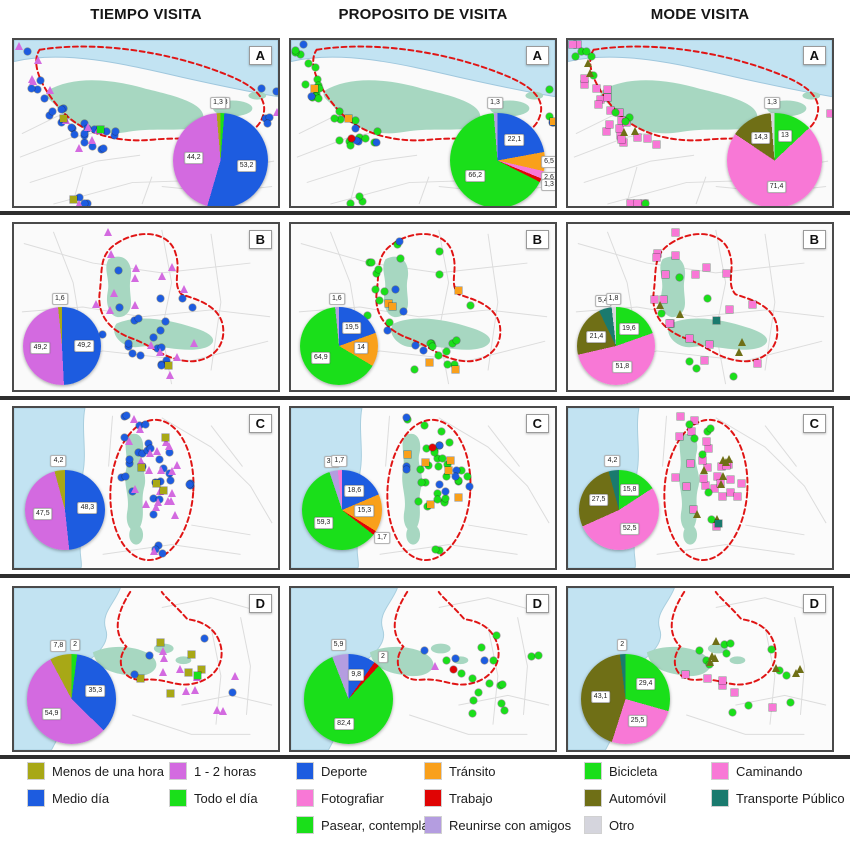 The width and height of the screenshot is (850, 841). What do you see at coordinates (629, 489) in the screenshot?
I see `pie-slice-label: 15,8` at bounding box center [629, 489].